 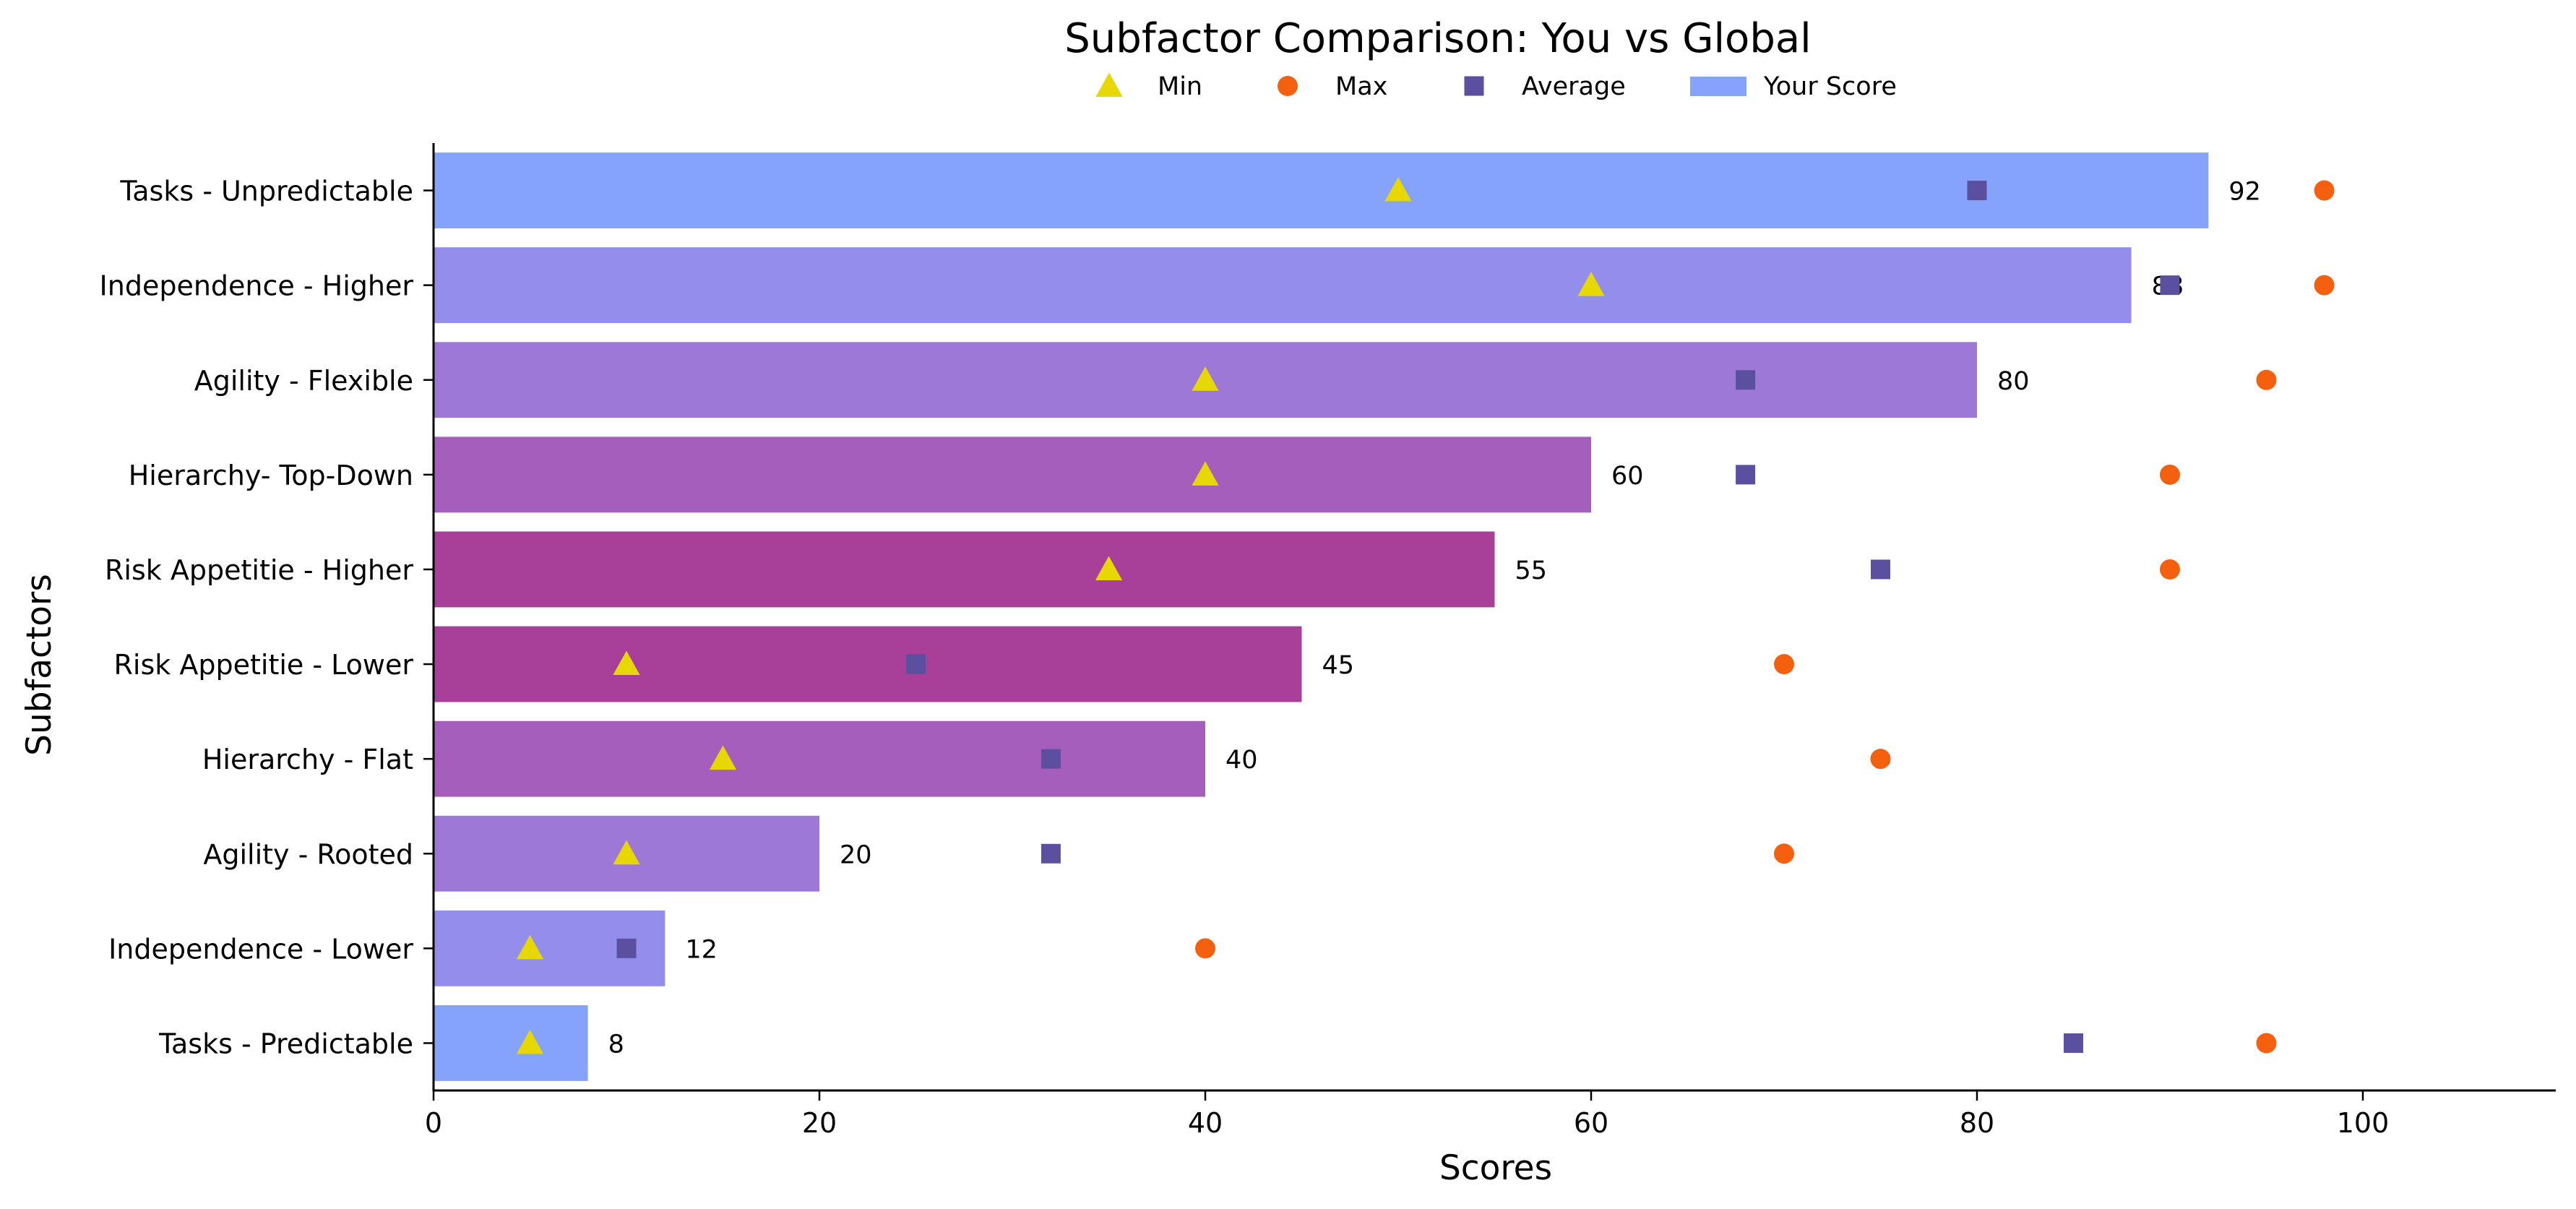 What do you see at coordinates (1109, 85) in the screenshot?
I see `legend-min-swatch` at bounding box center [1109, 85].